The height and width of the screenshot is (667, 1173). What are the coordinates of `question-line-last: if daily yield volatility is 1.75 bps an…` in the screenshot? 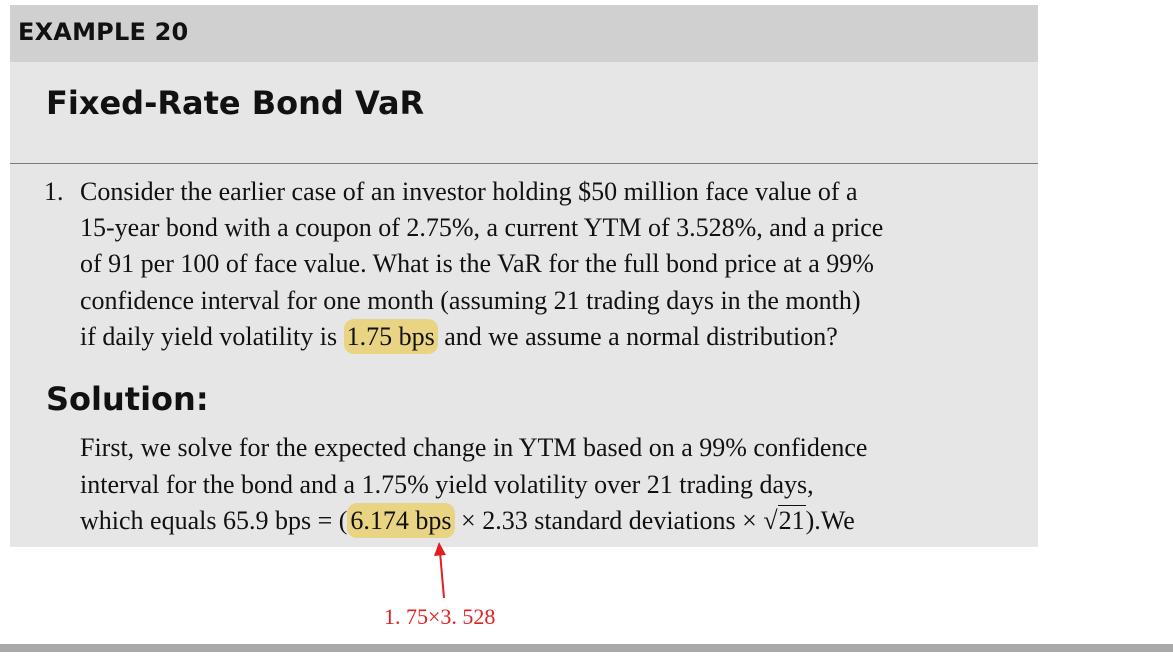 It's located at (459, 336).